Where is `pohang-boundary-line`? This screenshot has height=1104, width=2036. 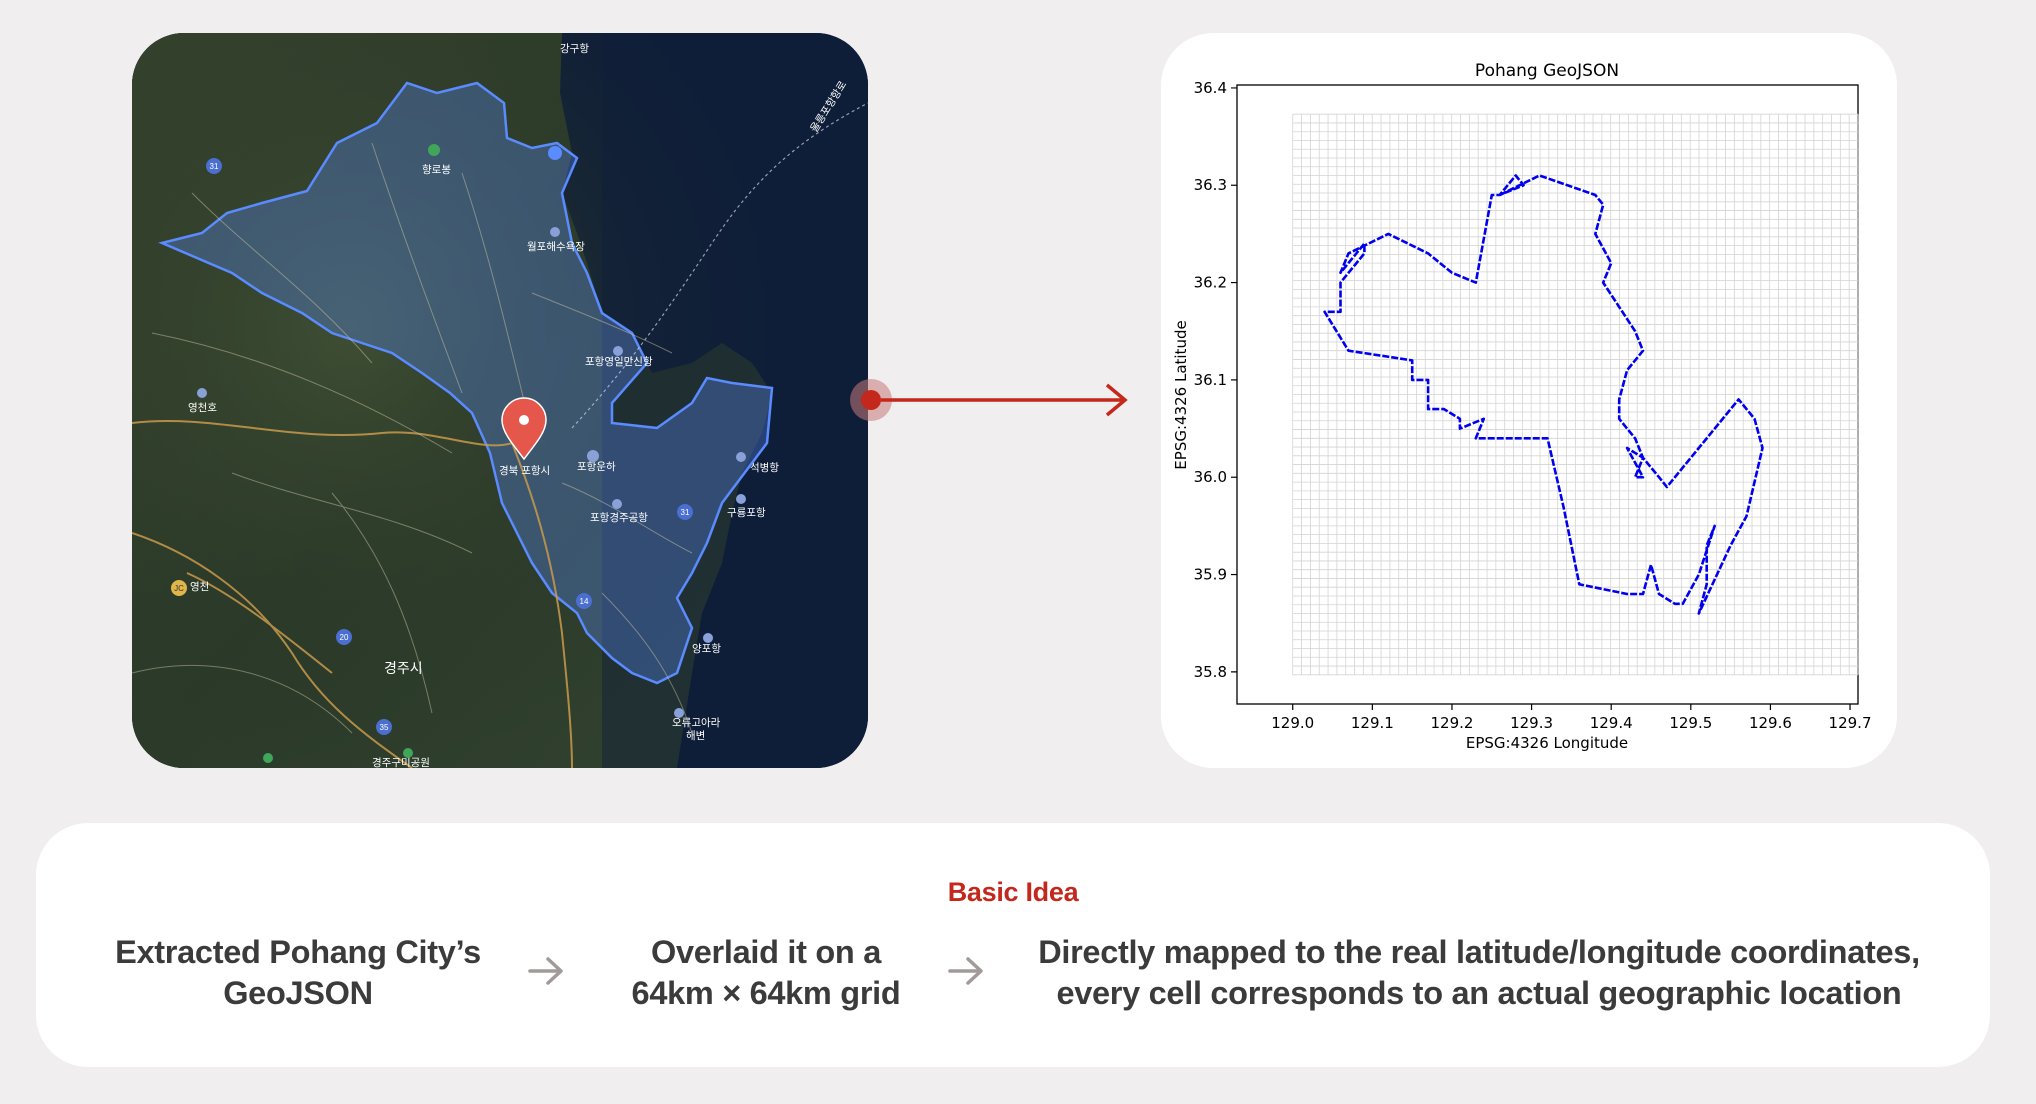 pohang-boundary-line is located at coordinates (1543, 394).